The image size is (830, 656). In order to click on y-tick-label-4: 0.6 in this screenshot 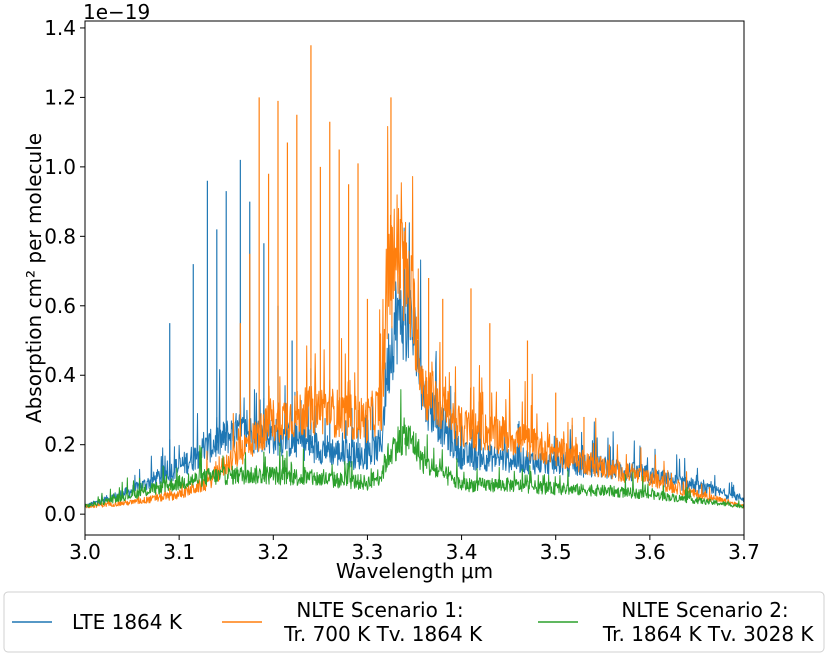, I will do `click(60, 306)`.